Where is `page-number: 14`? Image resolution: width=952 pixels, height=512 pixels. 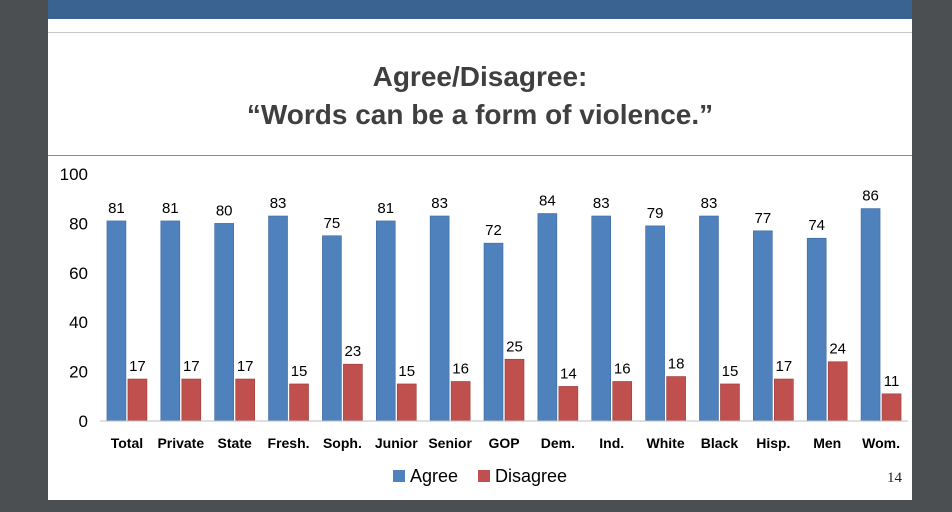 page-number: 14 is located at coordinates (894, 478).